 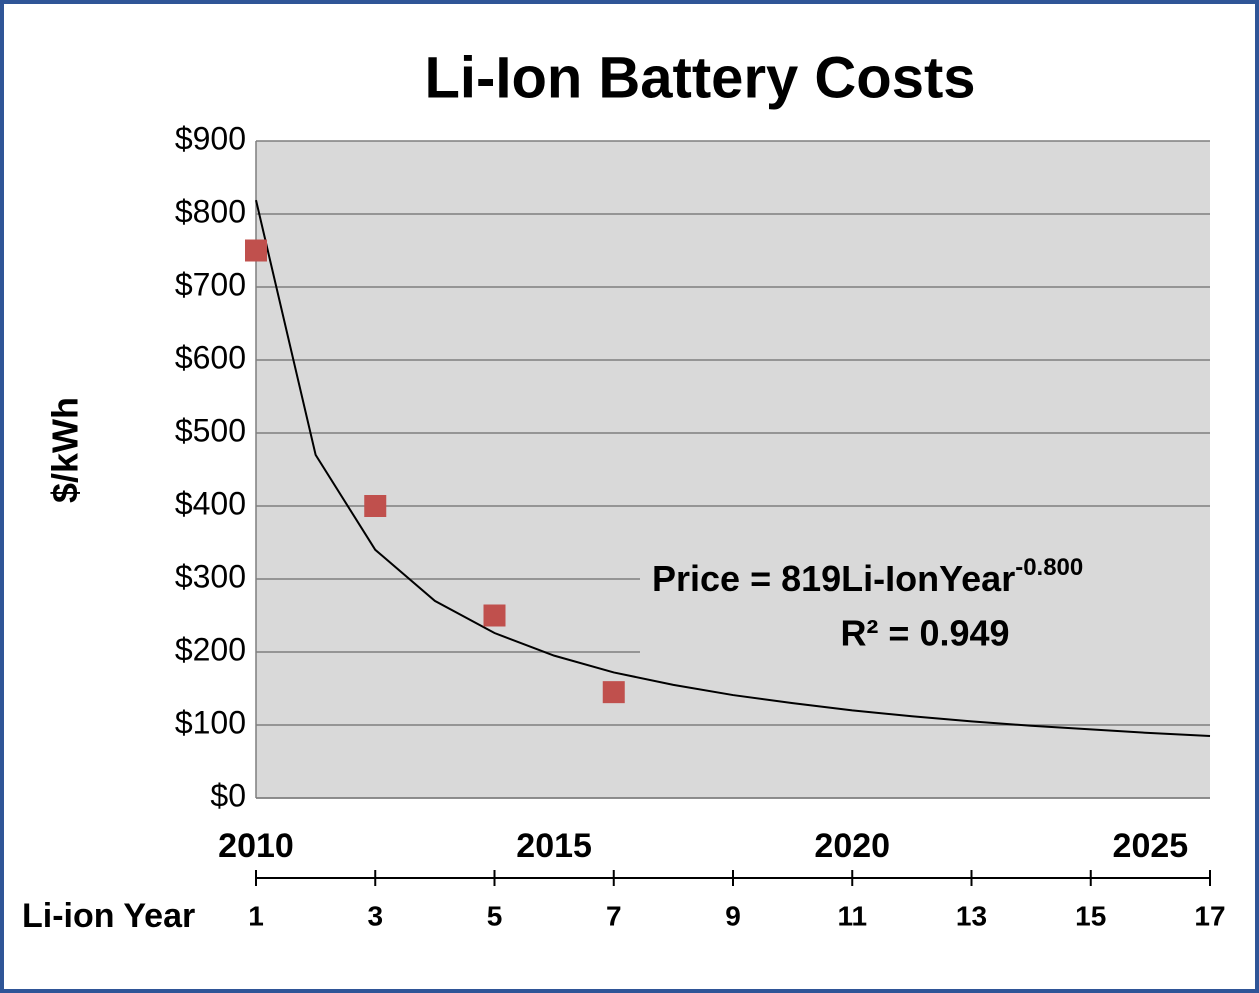 What do you see at coordinates (554, 846) in the screenshot?
I see `x2-tick-label: 2015` at bounding box center [554, 846].